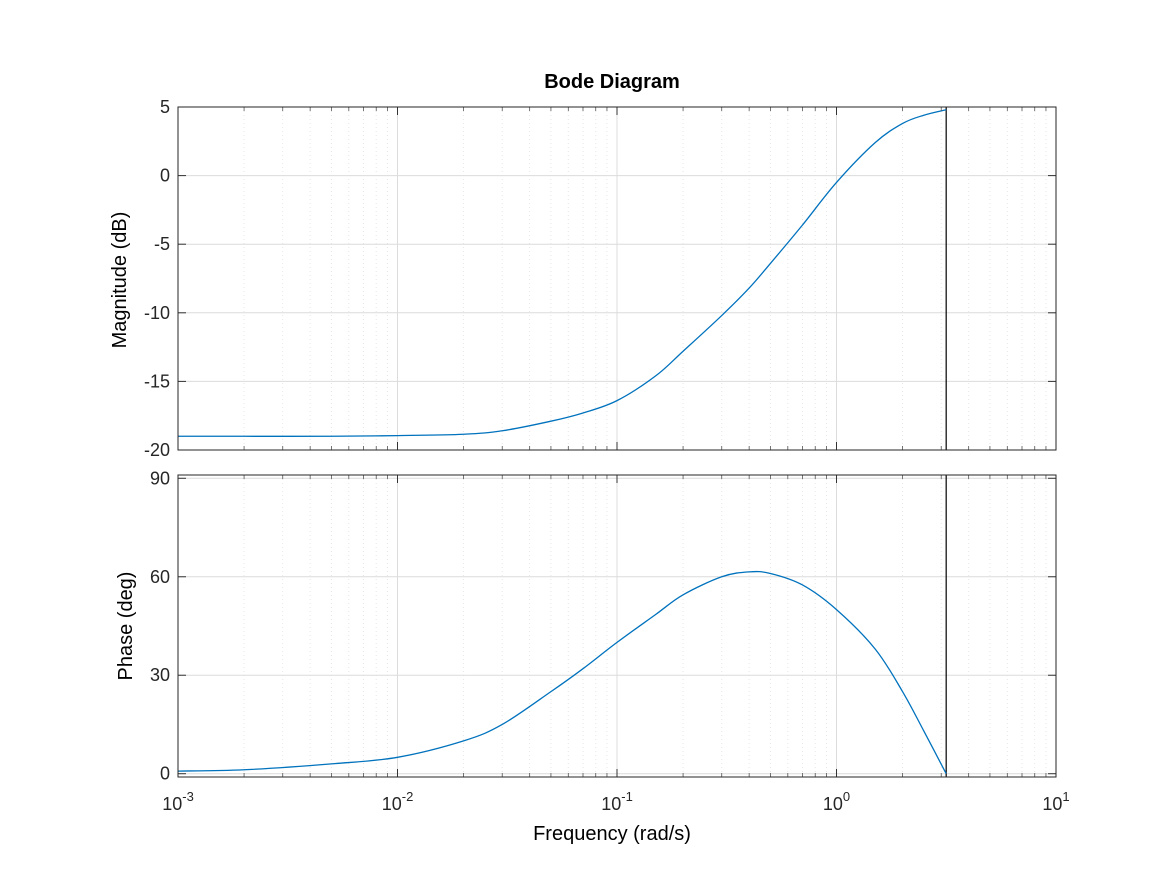  I want to click on frequency-tick-labels: 10⁻³ 10⁻² 10⁻¹ 10⁰ 10¹, so click(615, 801).